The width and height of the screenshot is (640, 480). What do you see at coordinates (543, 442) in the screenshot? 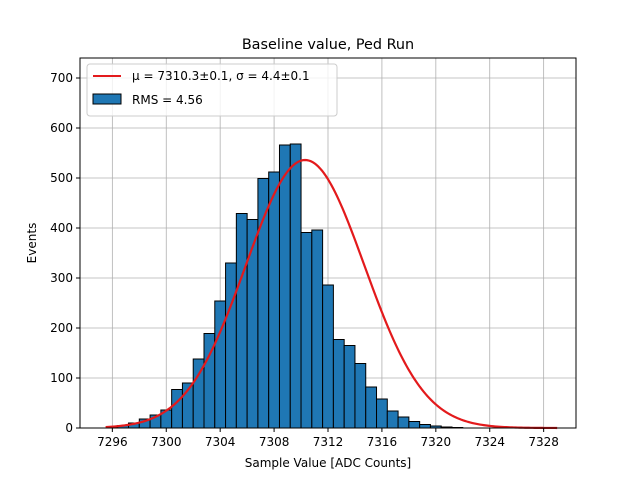
I see `x-tick-label-8: 7328` at bounding box center [543, 442].